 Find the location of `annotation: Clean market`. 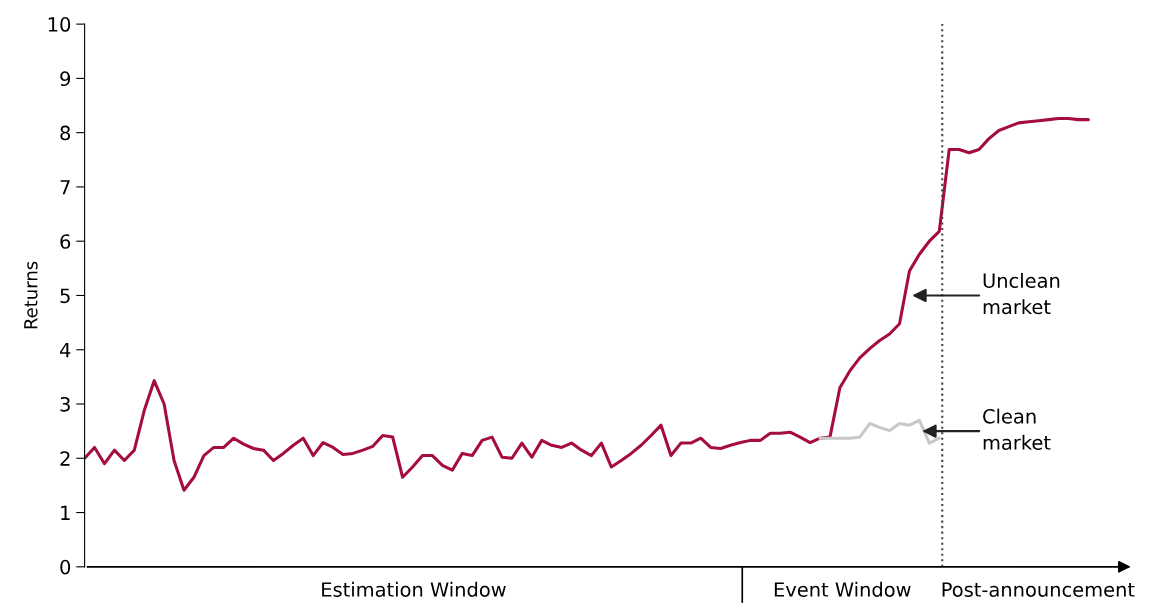

annotation: Clean market is located at coordinates (1017, 429).